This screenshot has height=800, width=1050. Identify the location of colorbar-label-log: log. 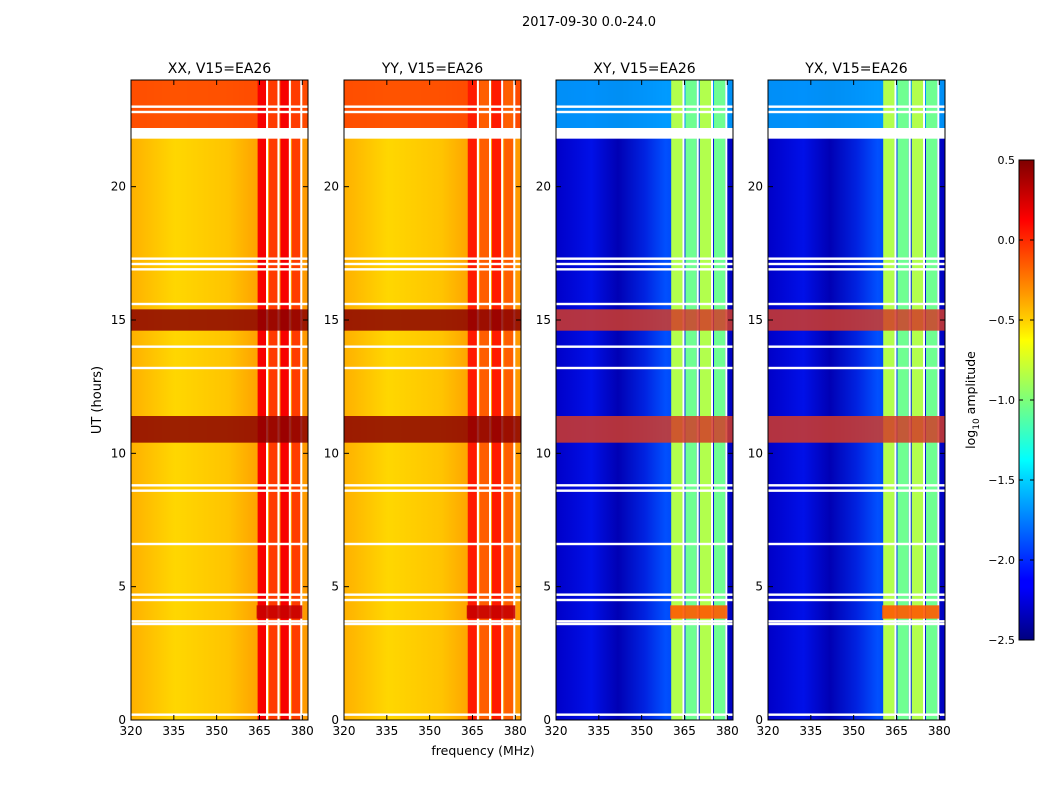
(970, 439).